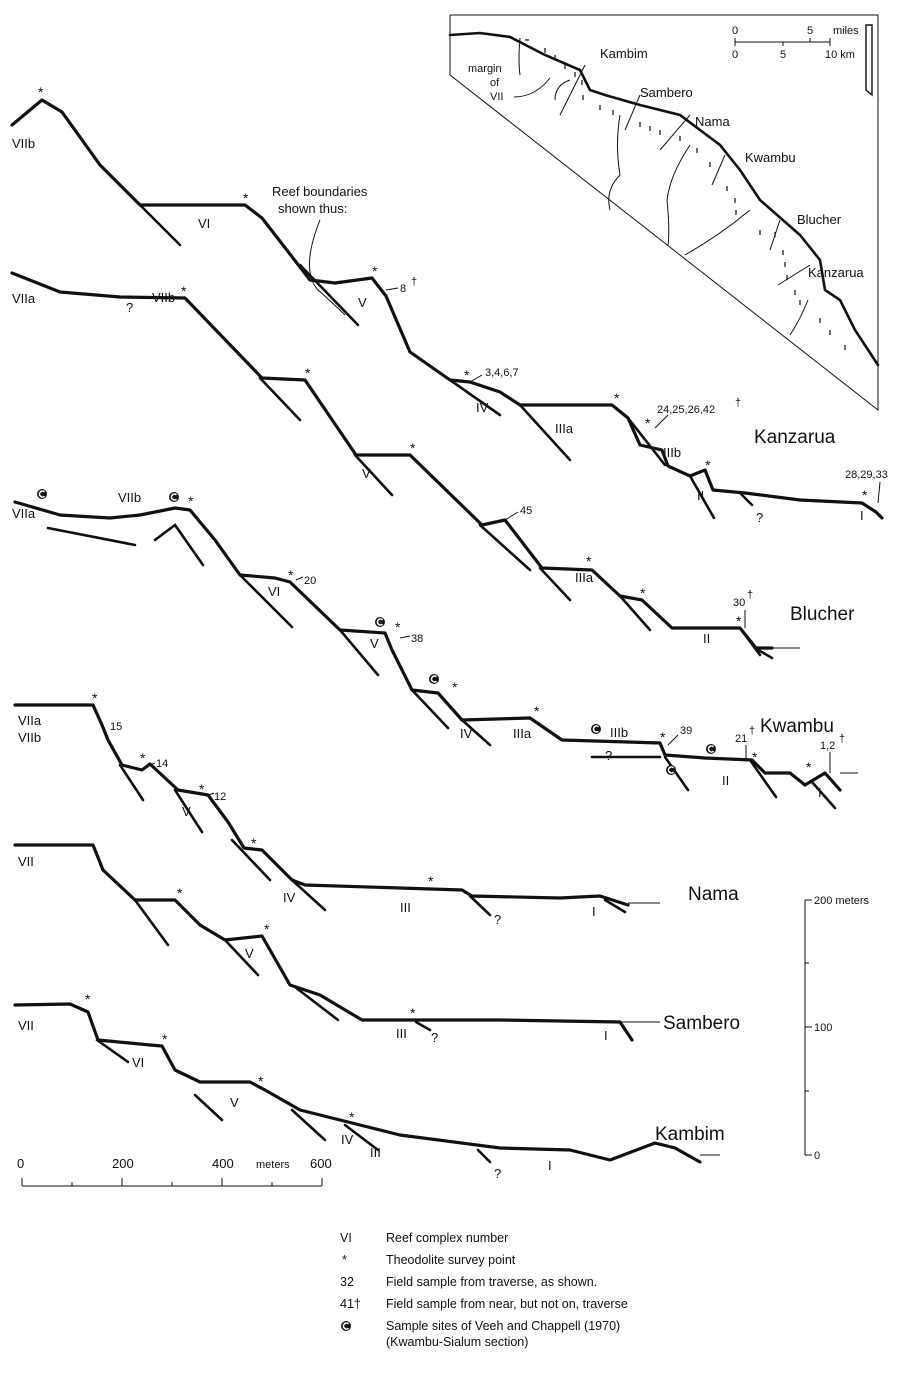 This screenshot has height=1374, width=897. I want to click on inset-place-blucher: Blucher, so click(819, 219).